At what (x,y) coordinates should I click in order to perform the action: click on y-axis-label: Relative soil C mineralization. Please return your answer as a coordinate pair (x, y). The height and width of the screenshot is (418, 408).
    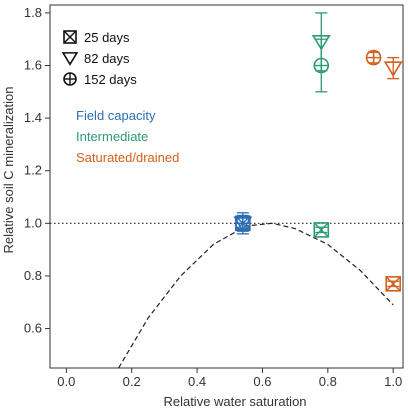
    Looking at the image, I should click on (8, 170).